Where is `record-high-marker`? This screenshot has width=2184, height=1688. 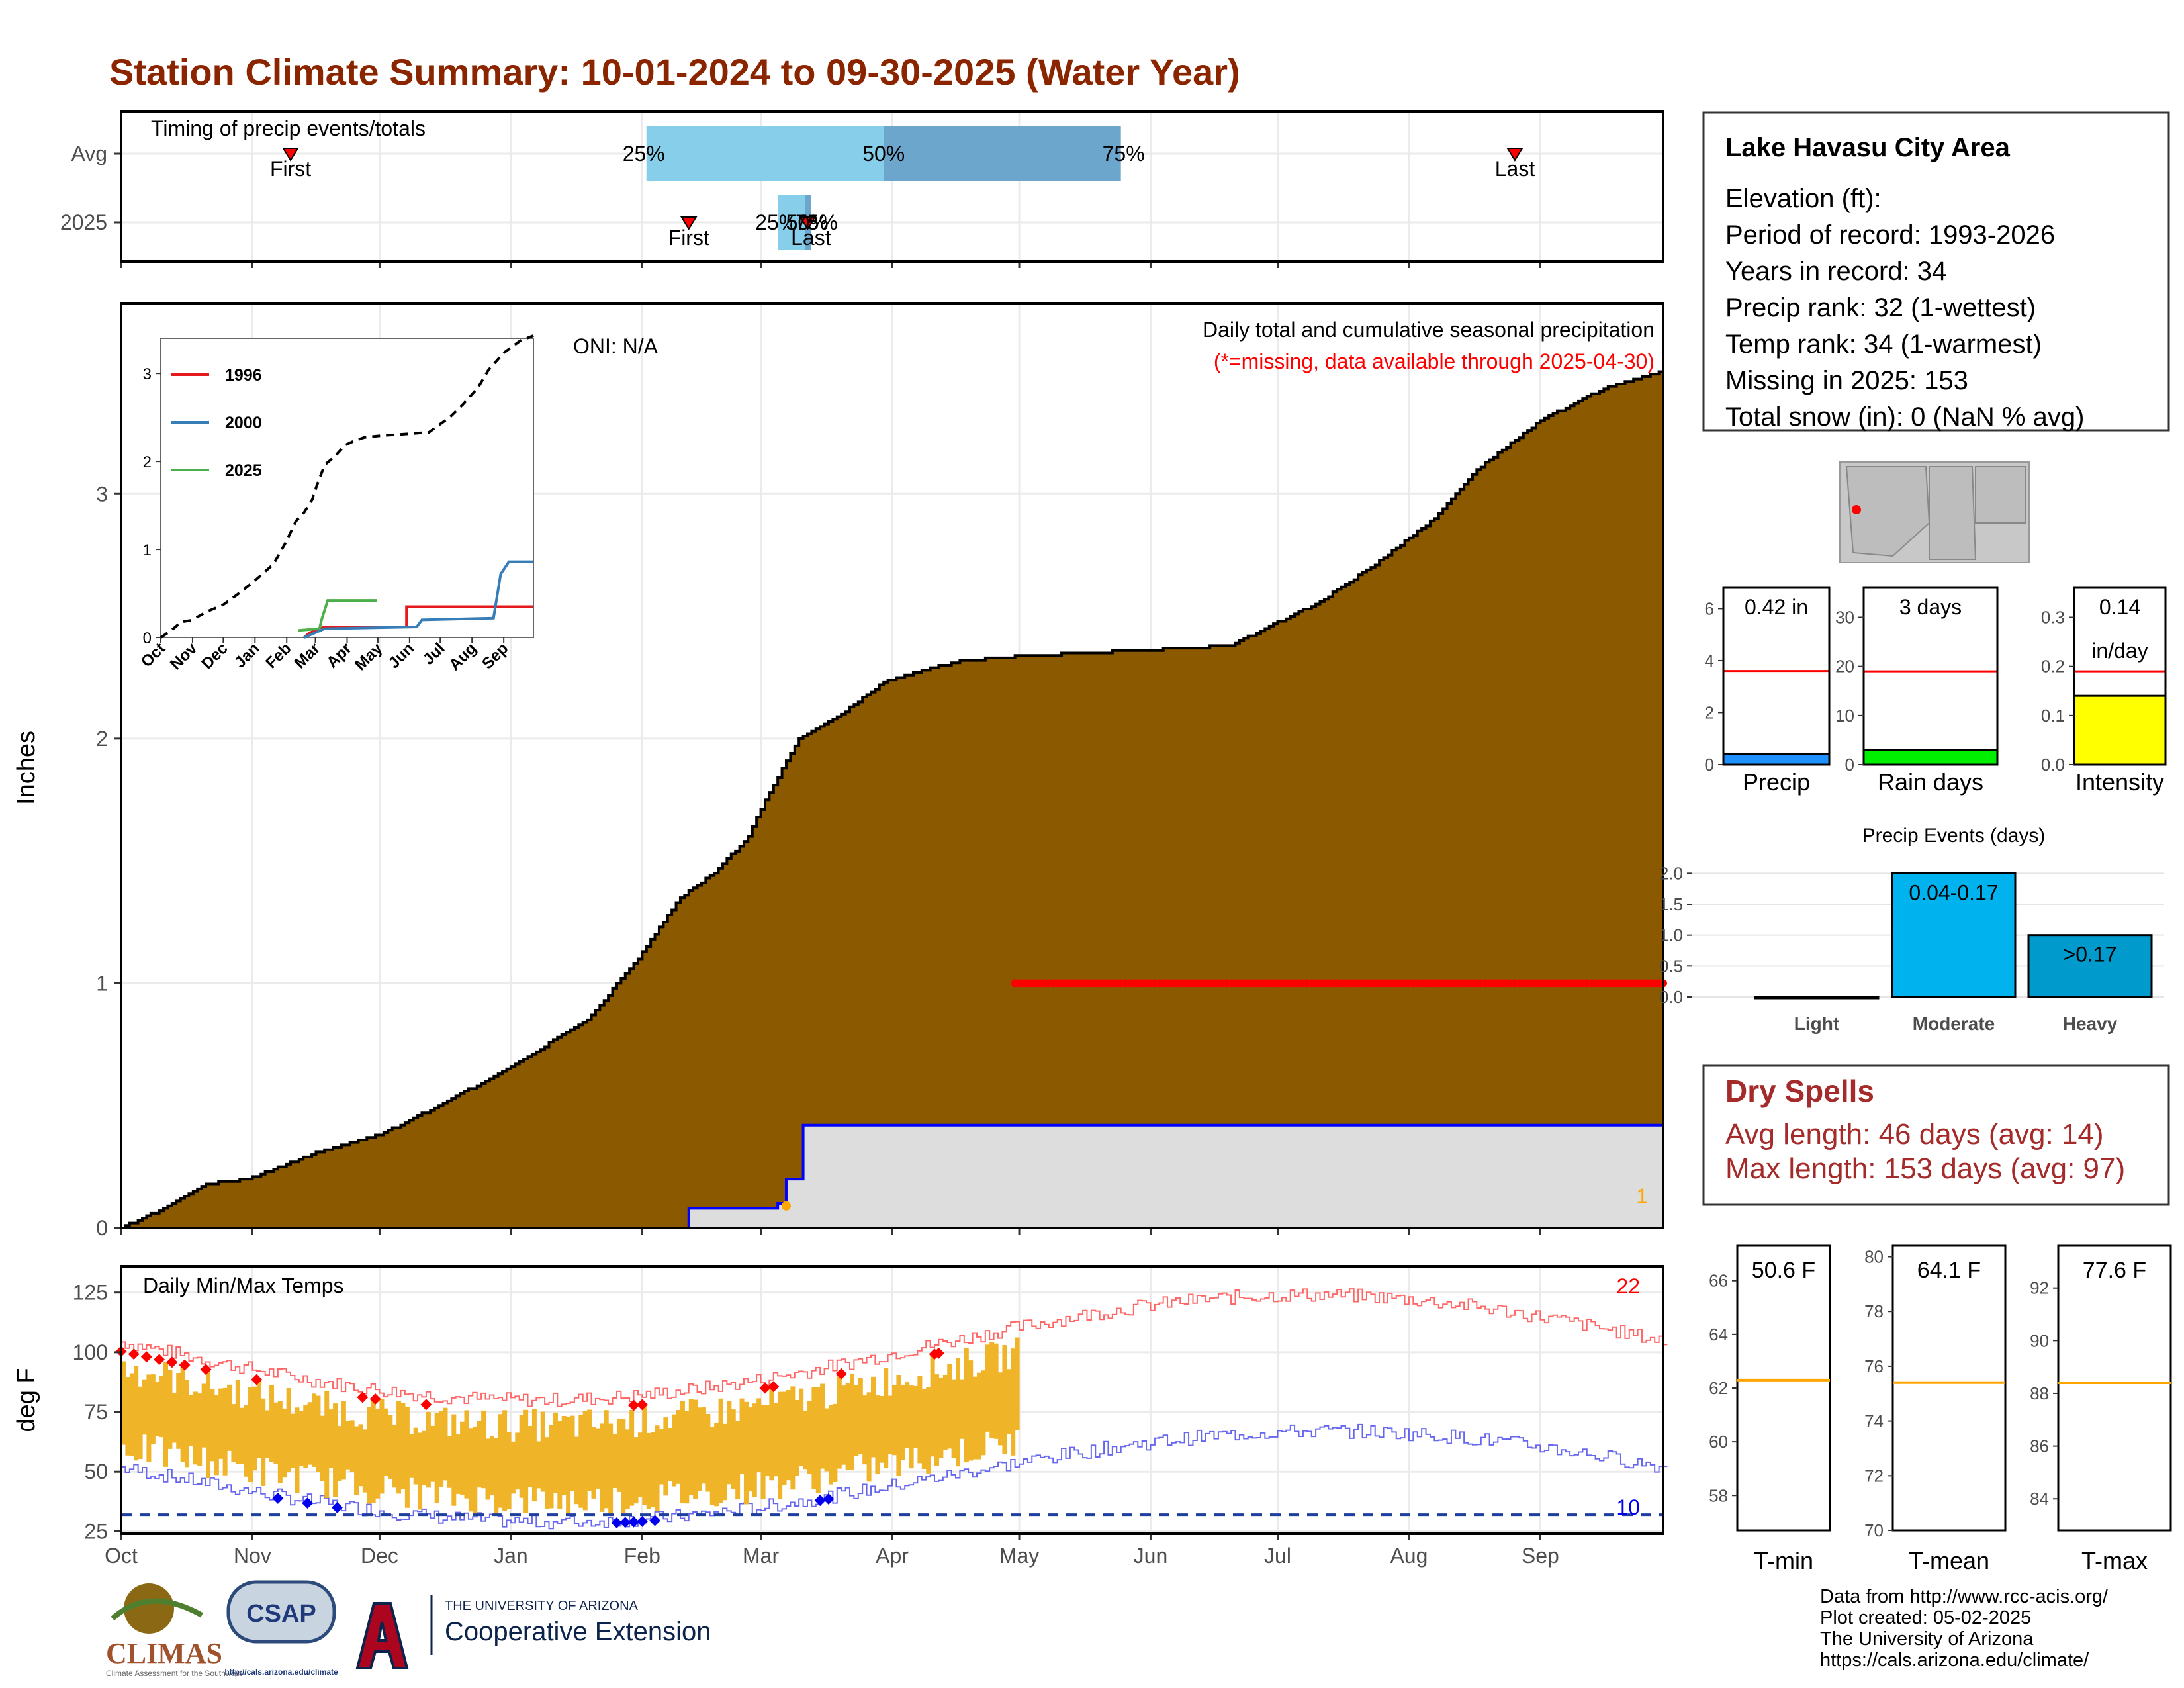 record-high-marker is located at coordinates (426, 1405).